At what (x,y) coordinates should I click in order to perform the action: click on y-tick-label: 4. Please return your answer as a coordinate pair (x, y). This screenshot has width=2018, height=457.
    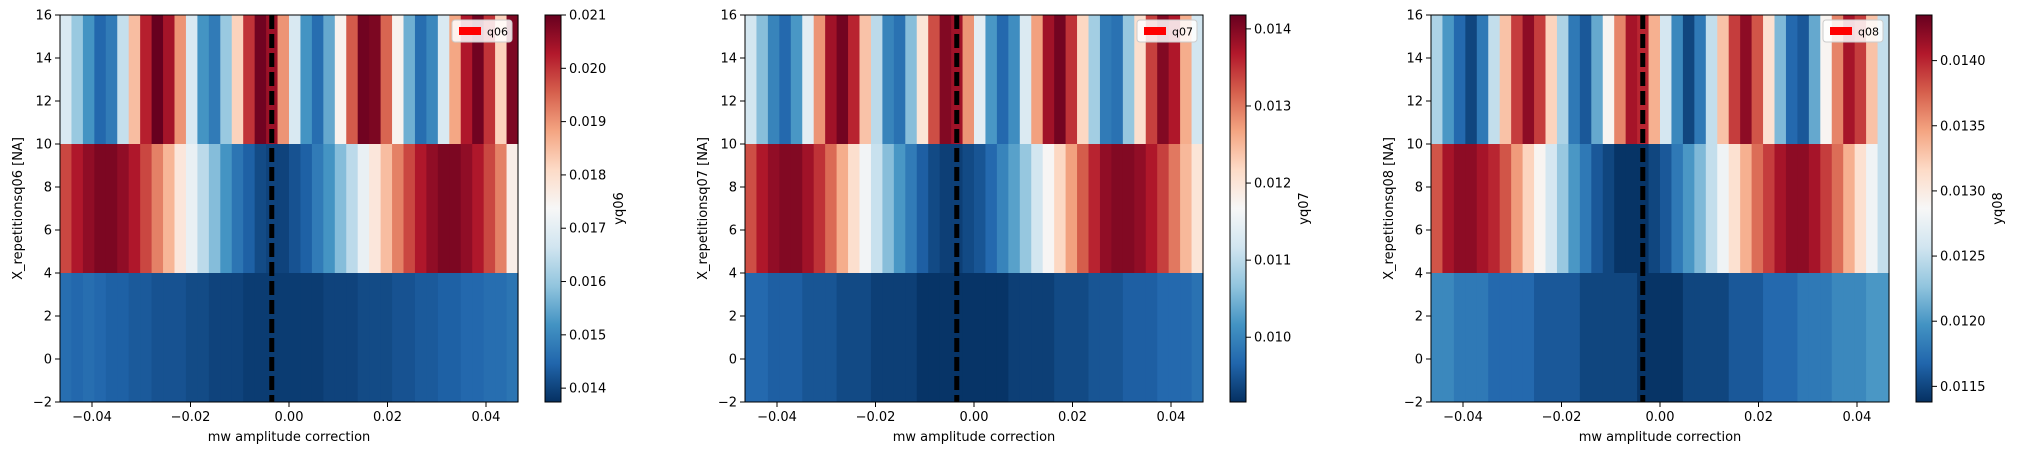
    Looking at the image, I should click on (1419, 274).